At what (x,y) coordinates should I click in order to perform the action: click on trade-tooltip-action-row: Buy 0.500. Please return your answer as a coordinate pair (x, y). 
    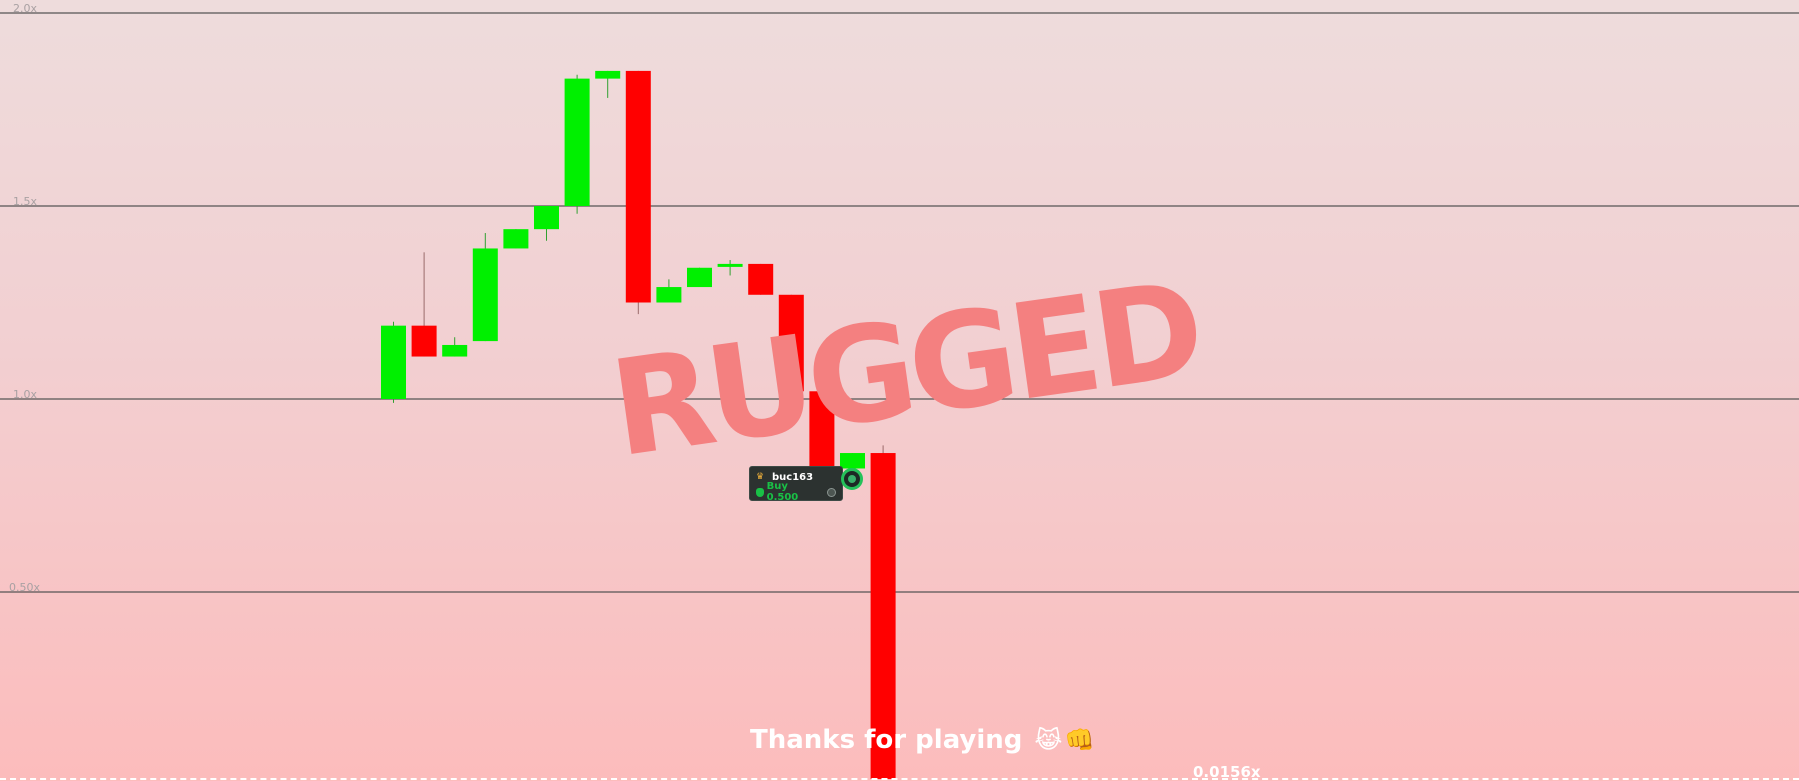
    Looking at the image, I should click on (796, 492).